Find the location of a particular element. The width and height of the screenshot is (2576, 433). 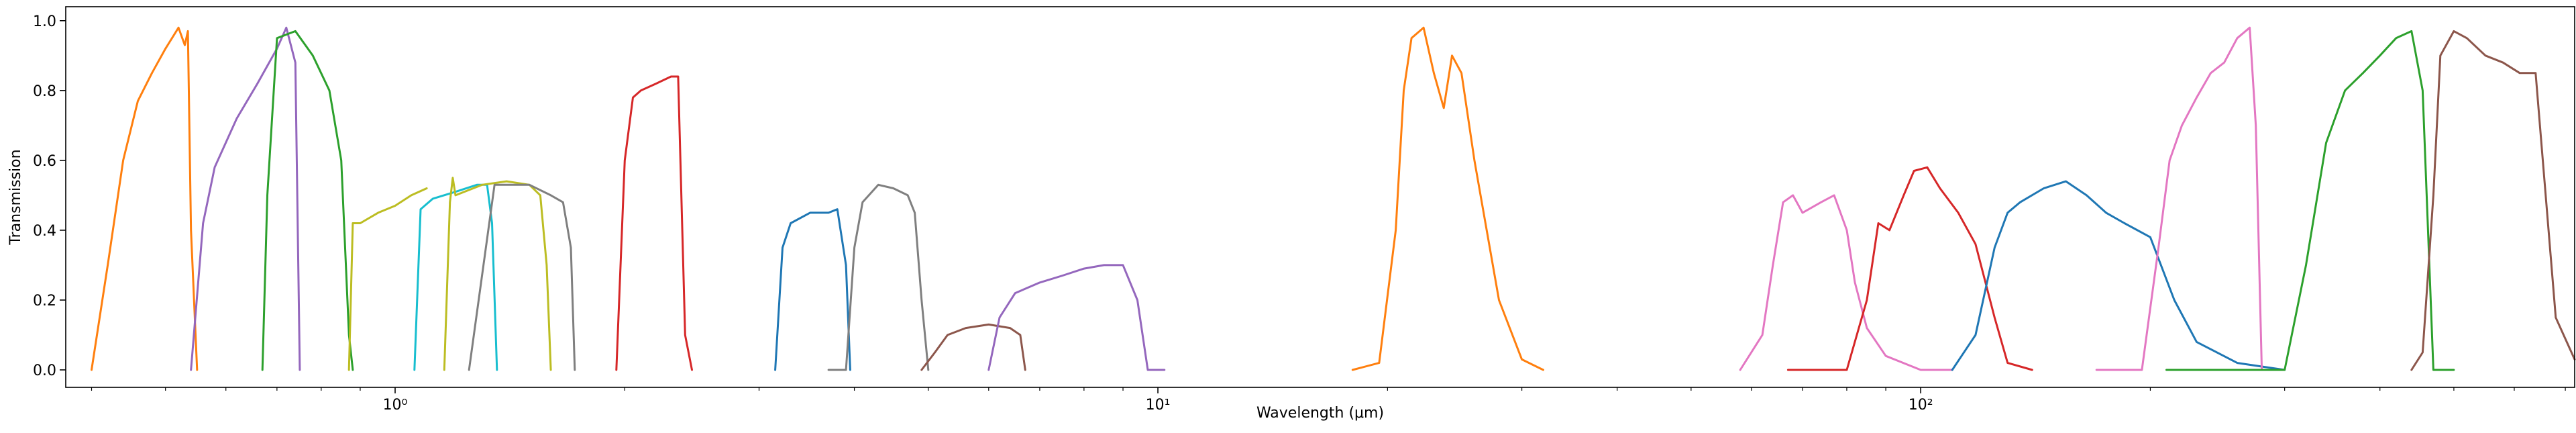

y-tick-label: 0.4 is located at coordinates (44, 231).